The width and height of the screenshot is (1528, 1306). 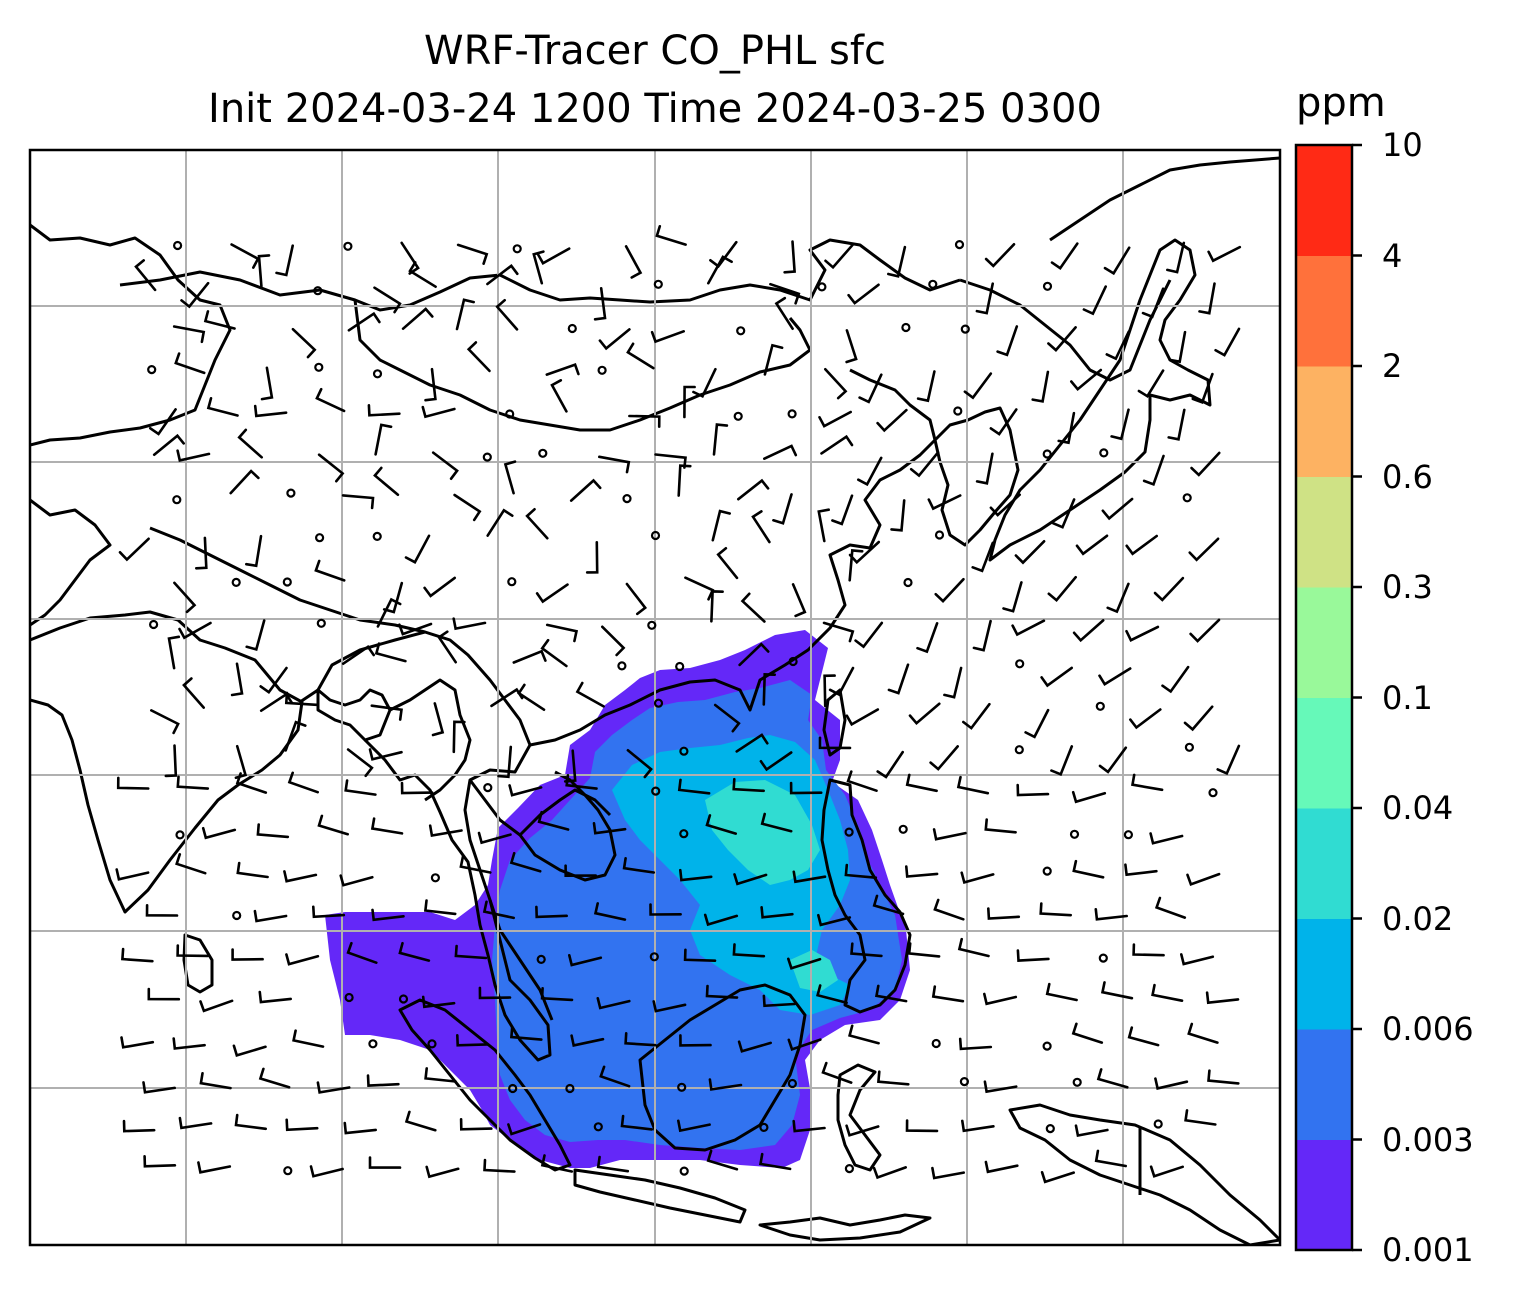 I want to click on colorbar-tick-label: 0.02, so click(x=1418, y=918).